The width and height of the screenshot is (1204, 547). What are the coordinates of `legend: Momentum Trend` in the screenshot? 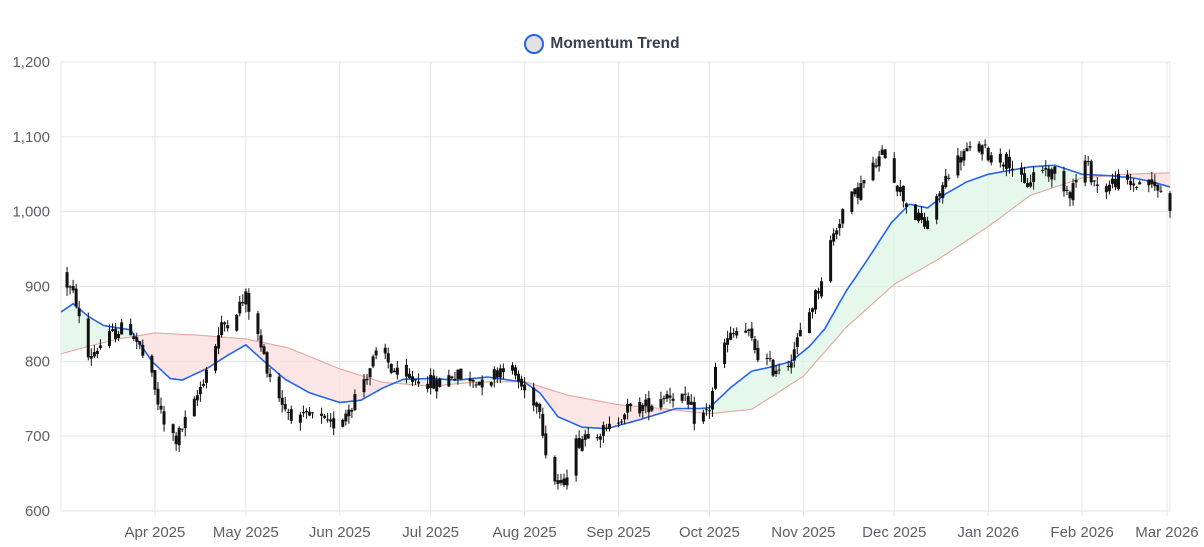 It's located at (602, 44).